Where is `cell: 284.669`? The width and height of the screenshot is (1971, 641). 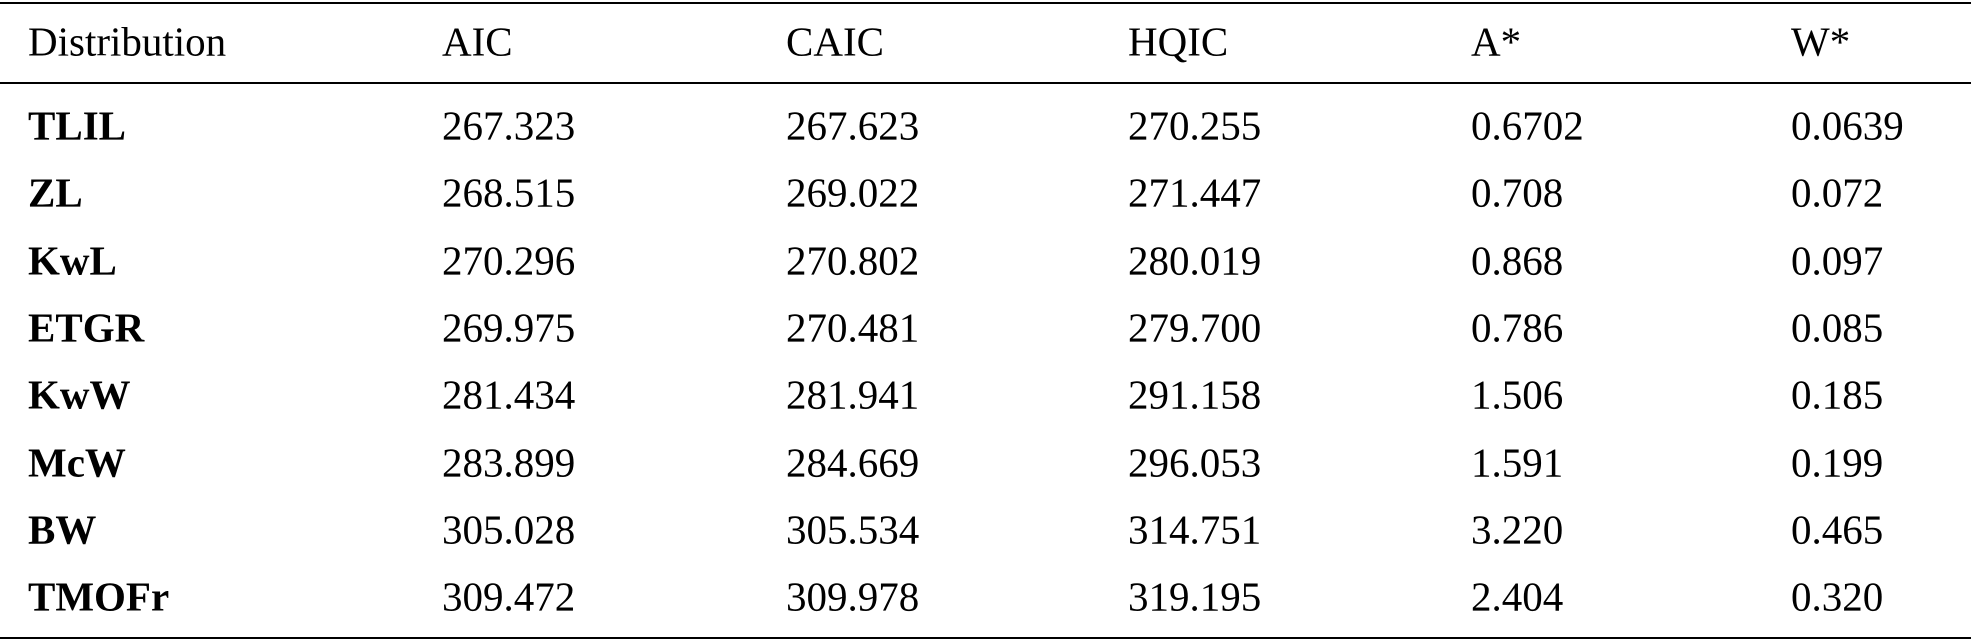 cell: 284.669 is located at coordinates (853, 462).